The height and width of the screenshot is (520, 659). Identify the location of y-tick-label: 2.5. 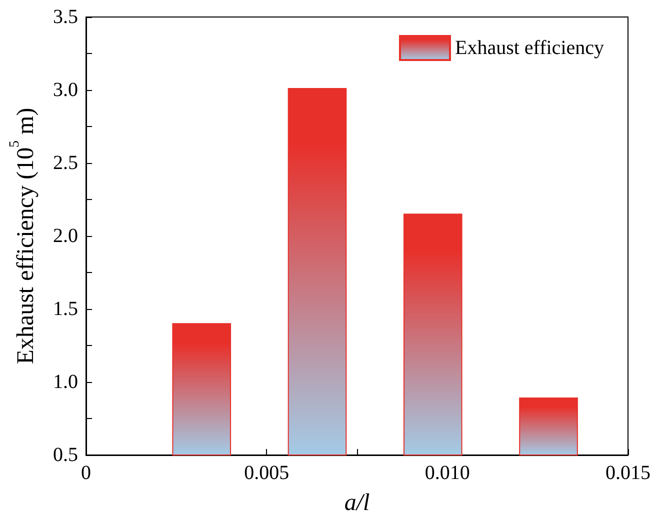
(65, 163).